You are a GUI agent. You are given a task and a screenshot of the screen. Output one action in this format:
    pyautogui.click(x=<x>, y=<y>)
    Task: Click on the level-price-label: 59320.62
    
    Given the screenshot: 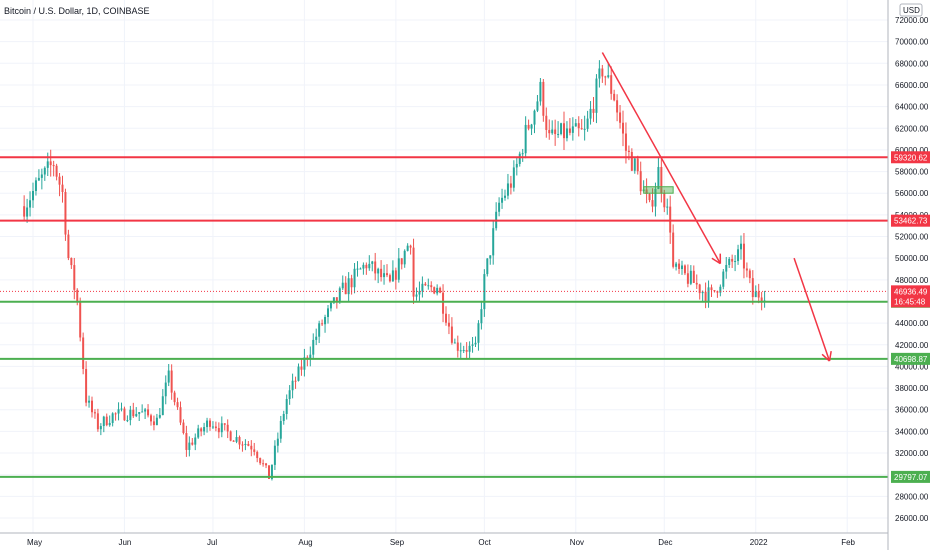 What is the action you would take?
    pyautogui.click(x=911, y=157)
    